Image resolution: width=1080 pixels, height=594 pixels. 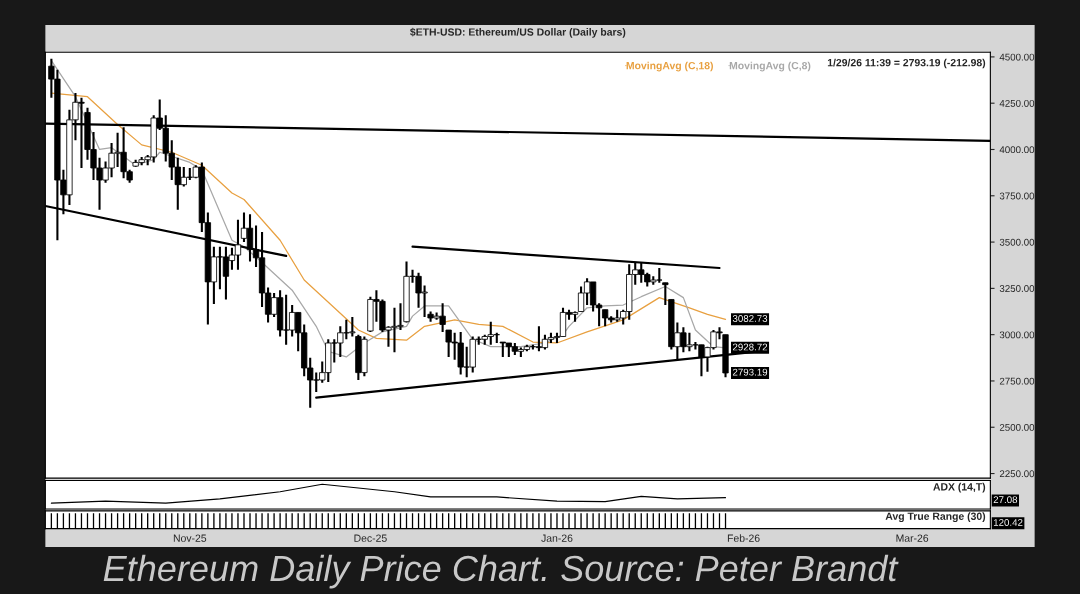 I want to click on chart-title: Avg True Range (30), so click(x=935, y=517).